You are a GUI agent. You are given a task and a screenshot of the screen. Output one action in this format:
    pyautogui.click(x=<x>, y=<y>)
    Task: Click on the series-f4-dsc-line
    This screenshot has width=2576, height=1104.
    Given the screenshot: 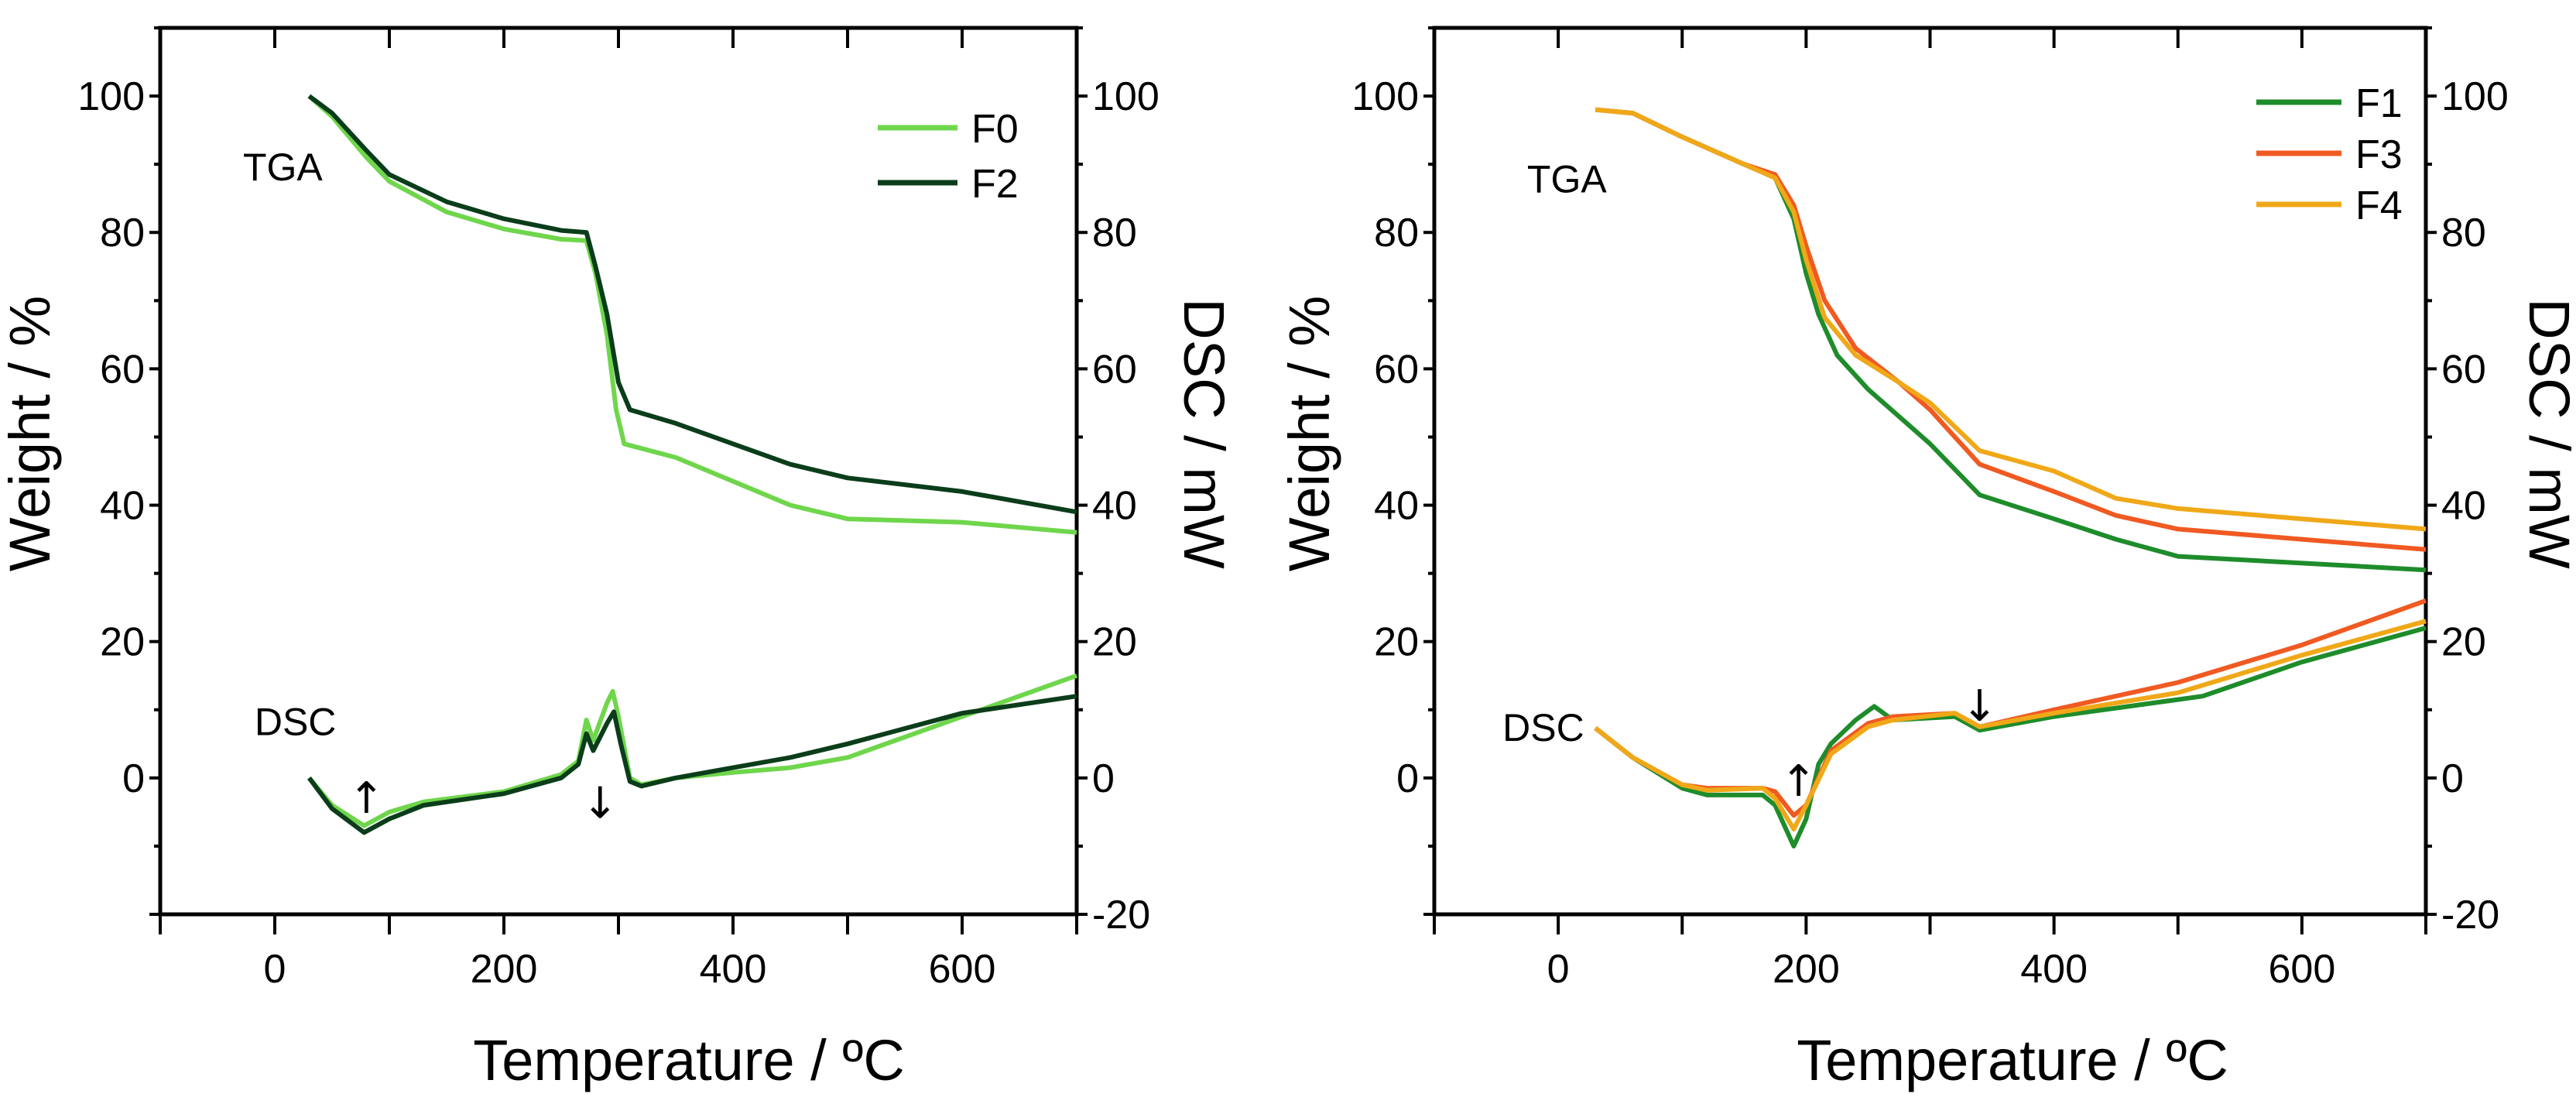 What is the action you would take?
    pyautogui.click(x=2011, y=725)
    